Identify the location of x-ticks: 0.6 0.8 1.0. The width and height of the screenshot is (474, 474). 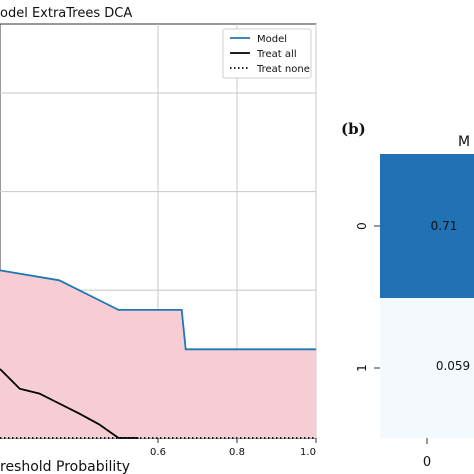
(233, 448).